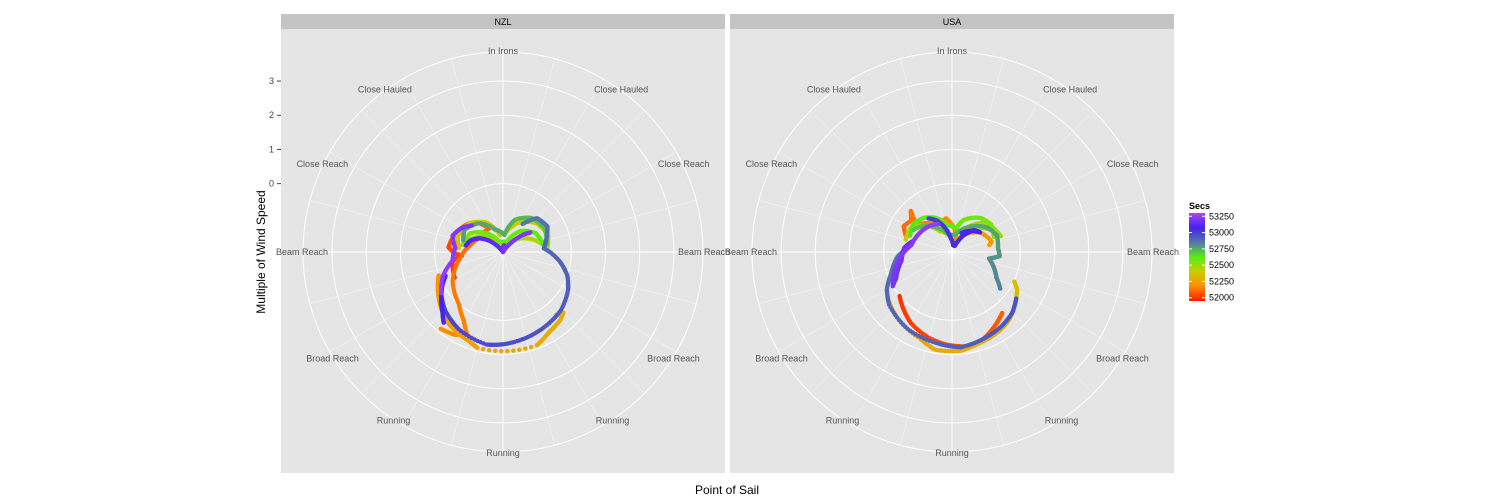 This screenshot has width=1512, height=504. What do you see at coordinates (1221, 233) in the screenshot?
I see `legend-label: 53000` at bounding box center [1221, 233].